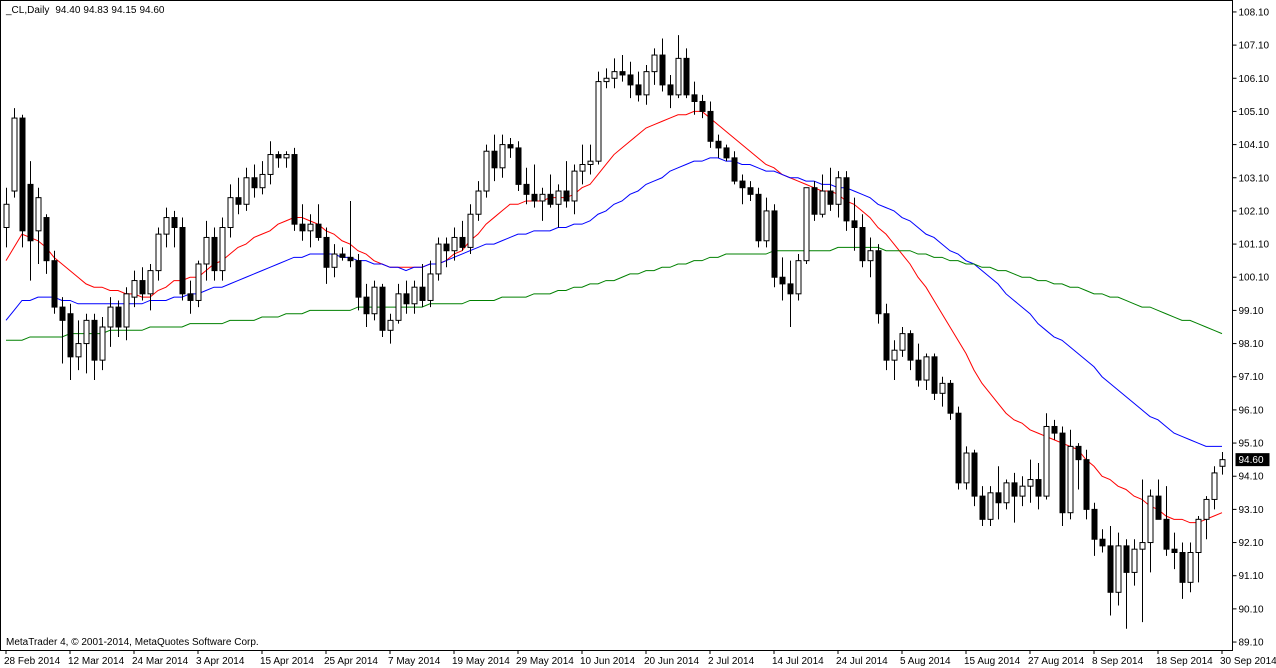 The image size is (1276, 668). What do you see at coordinates (731, 661) in the screenshot?
I see `x-tick-label: 2 Jul 2014` at bounding box center [731, 661].